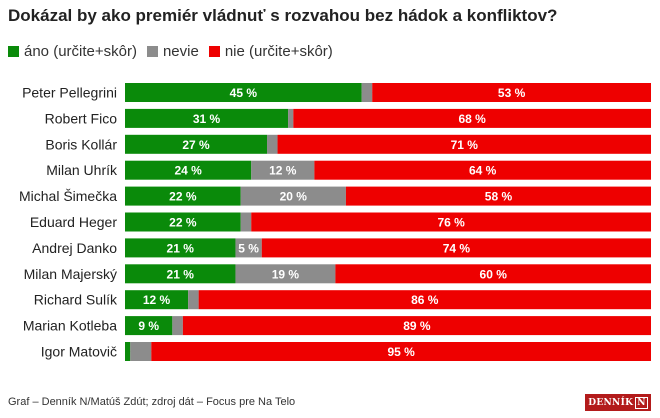 This screenshot has height=418, width=660. I want to click on bar-ano-richard-sulik, so click(157, 300).